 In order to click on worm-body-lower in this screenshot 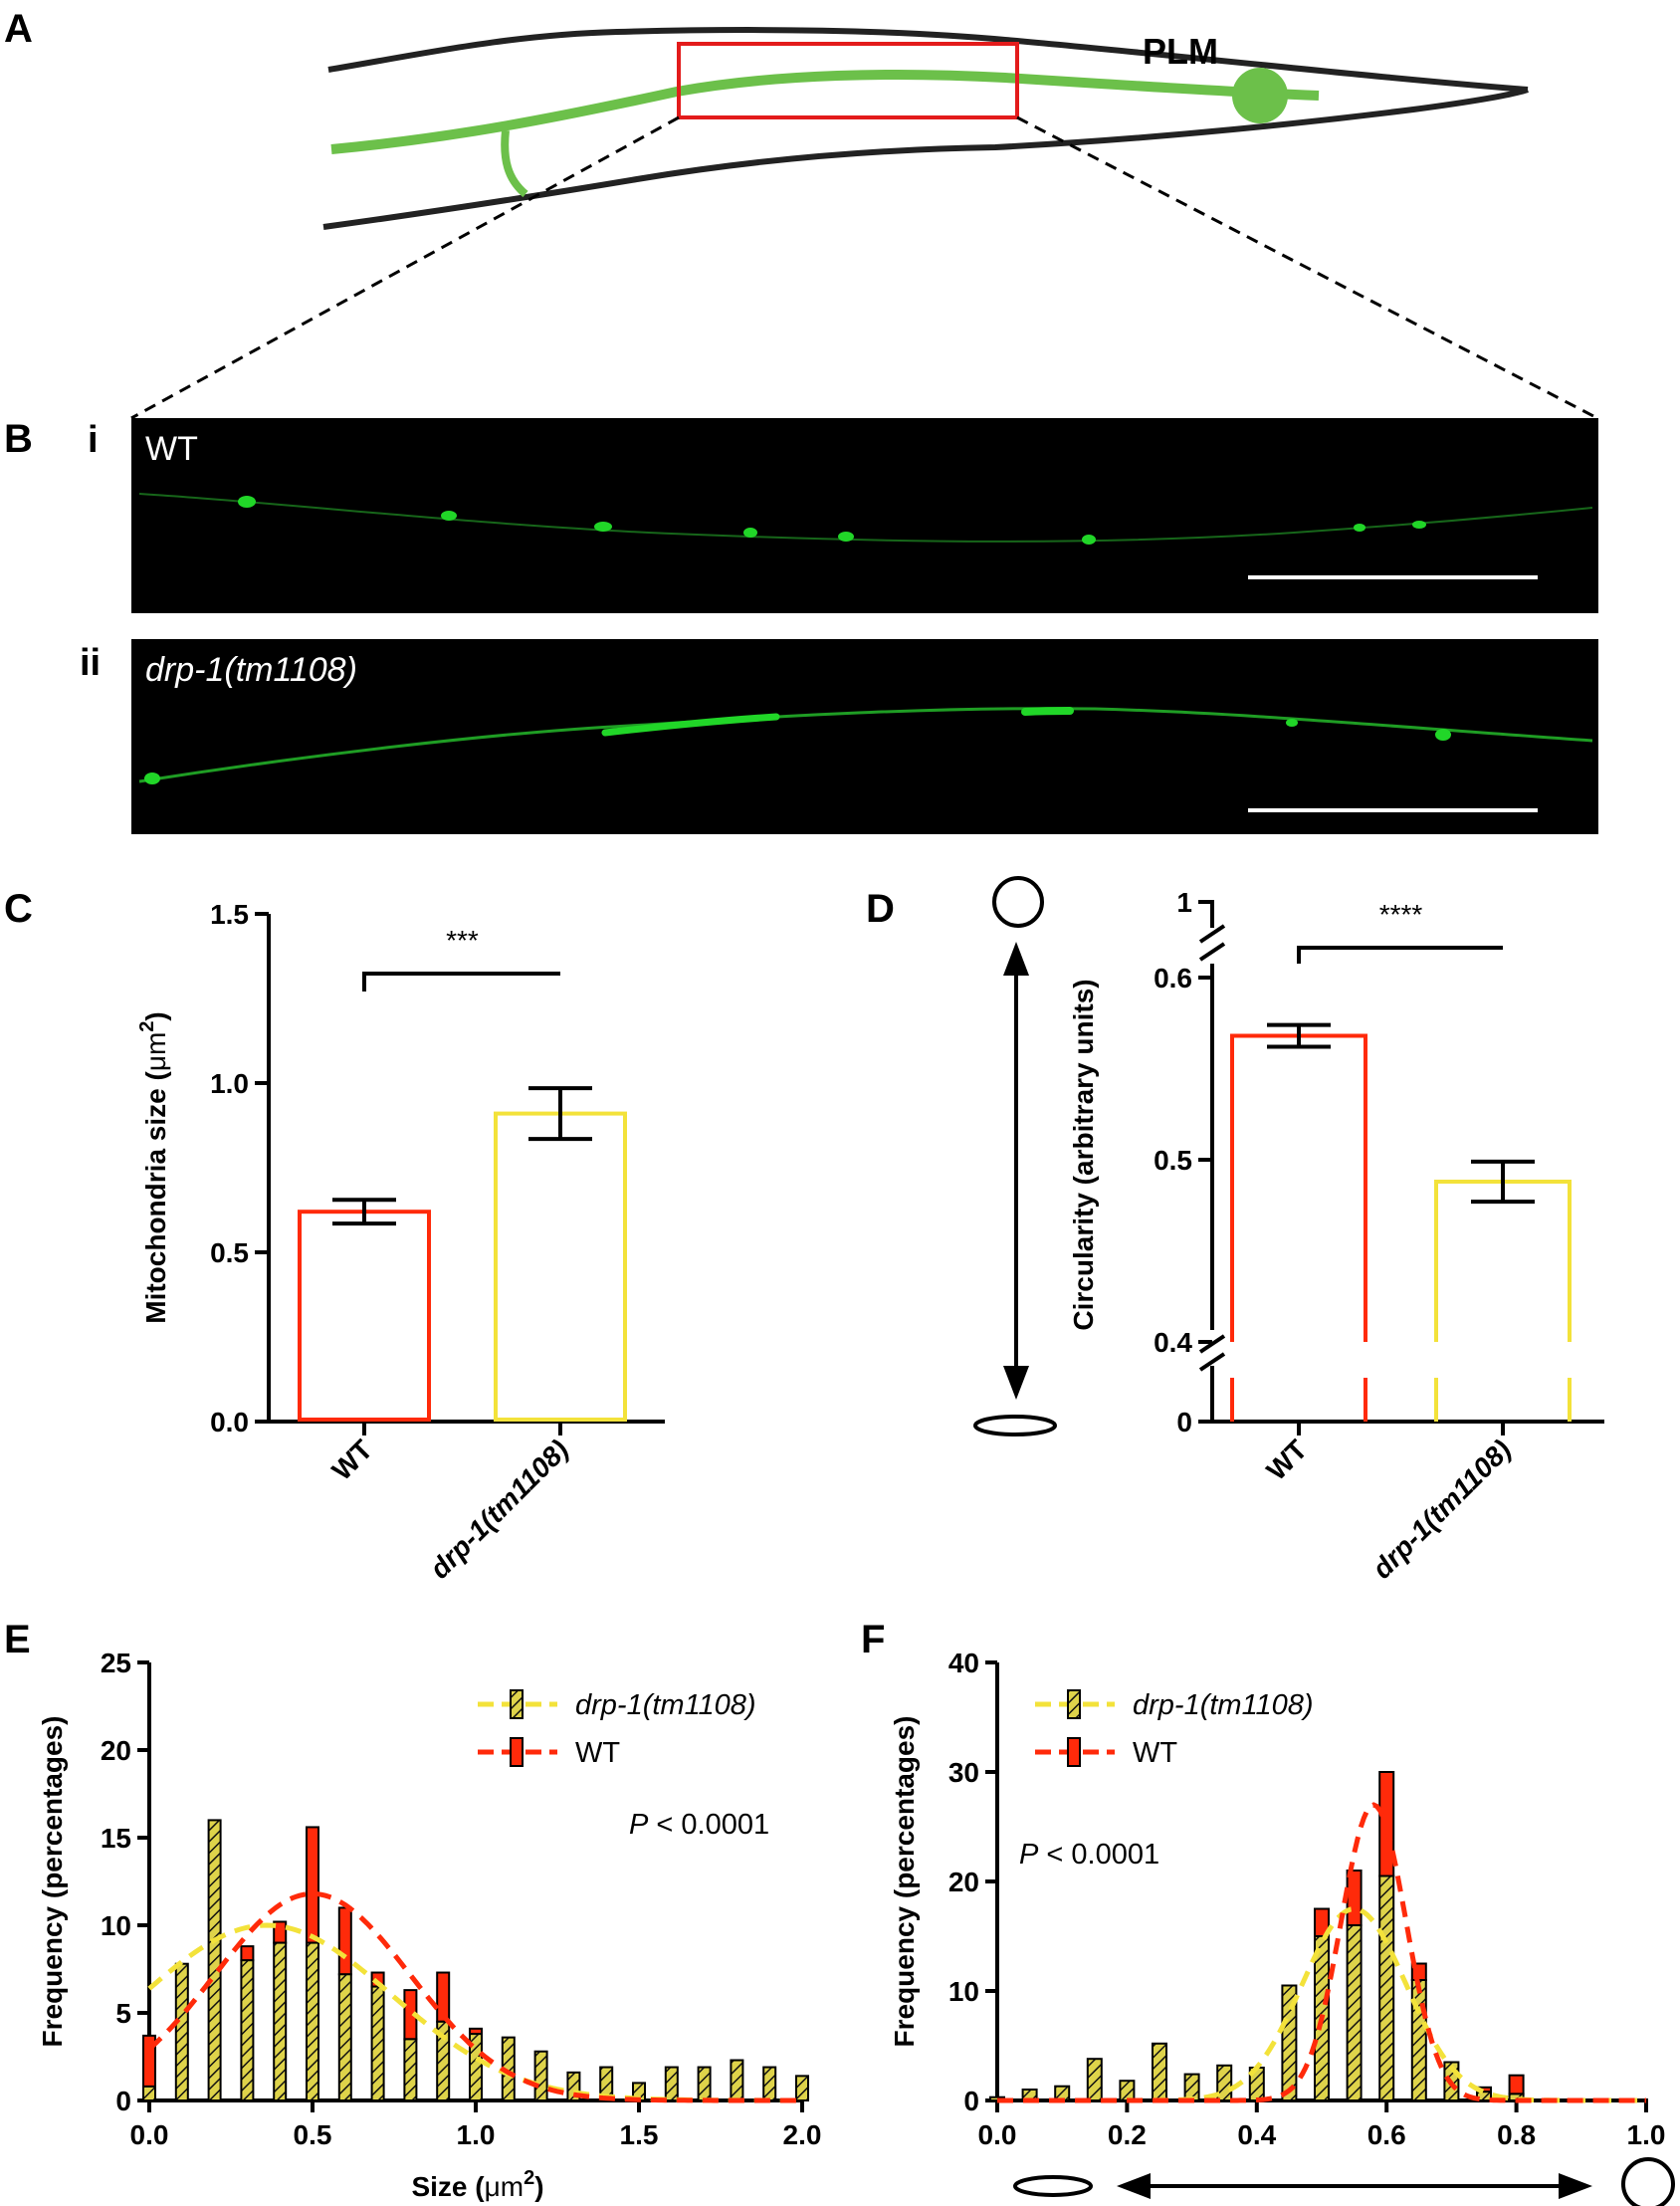, I will do `click(925, 158)`.